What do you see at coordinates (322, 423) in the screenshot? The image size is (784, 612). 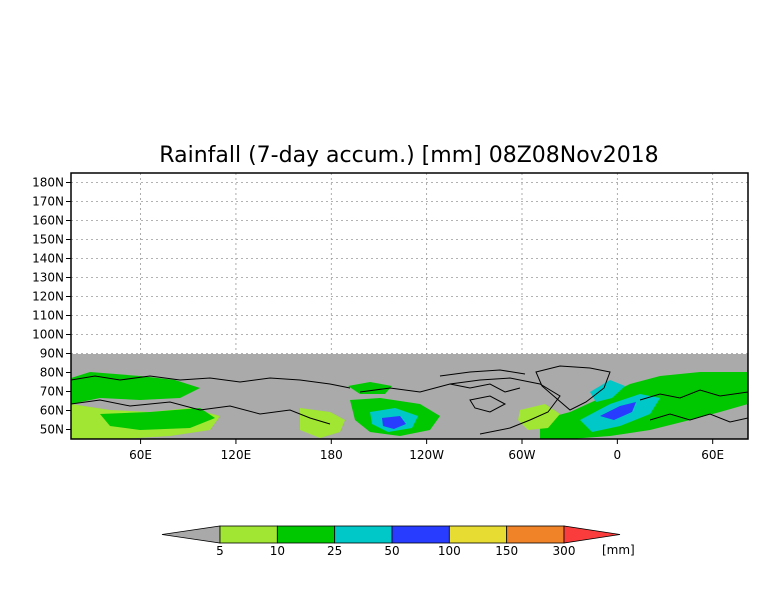 I see `rain-patch-kamchatka` at bounding box center [322, 423].